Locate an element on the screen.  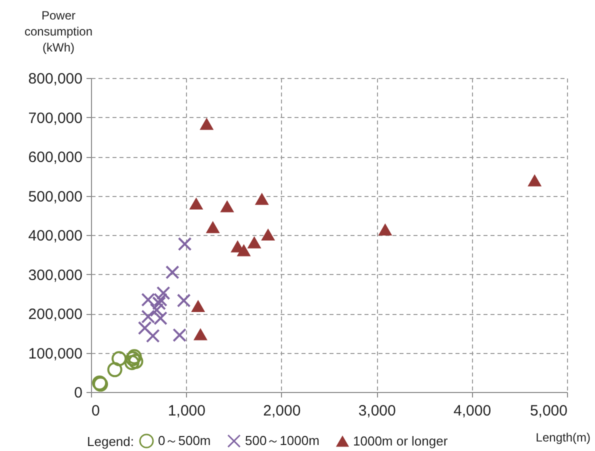
y-tick-label: 800,000 is located at coordinates (55, 79).